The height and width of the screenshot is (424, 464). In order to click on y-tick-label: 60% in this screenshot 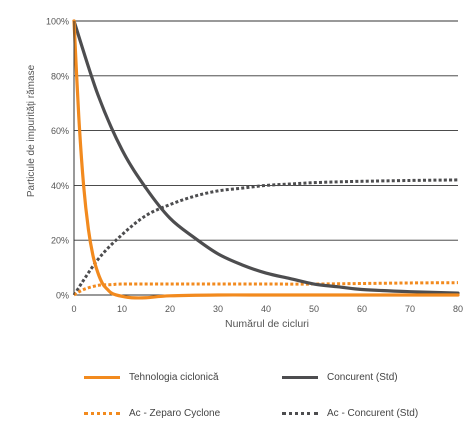, I will do `click(60, 131)`.